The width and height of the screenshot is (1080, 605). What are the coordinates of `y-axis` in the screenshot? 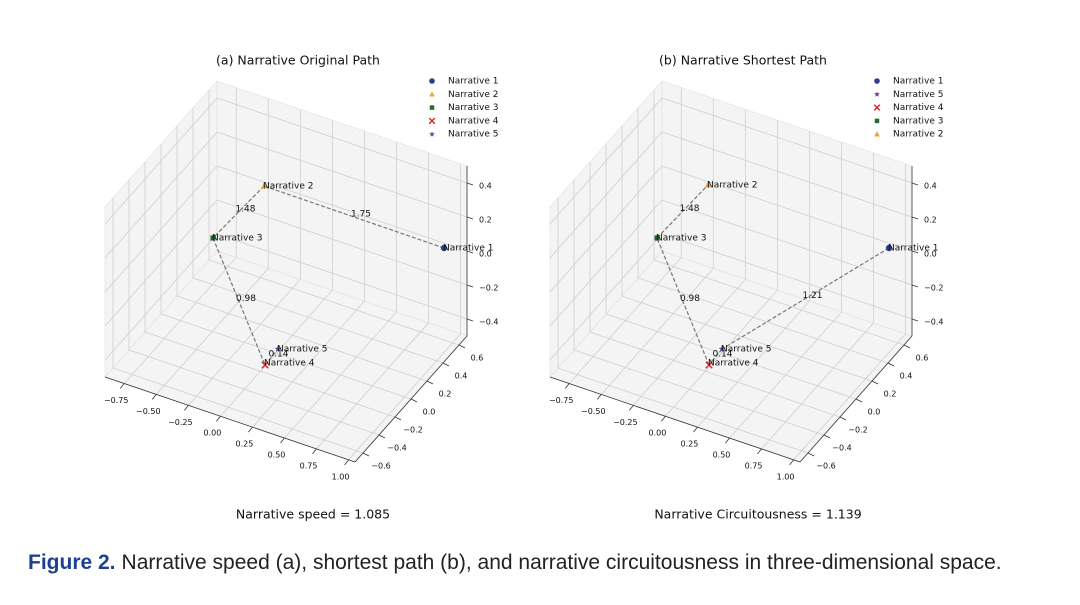 It's located at (856, 399).